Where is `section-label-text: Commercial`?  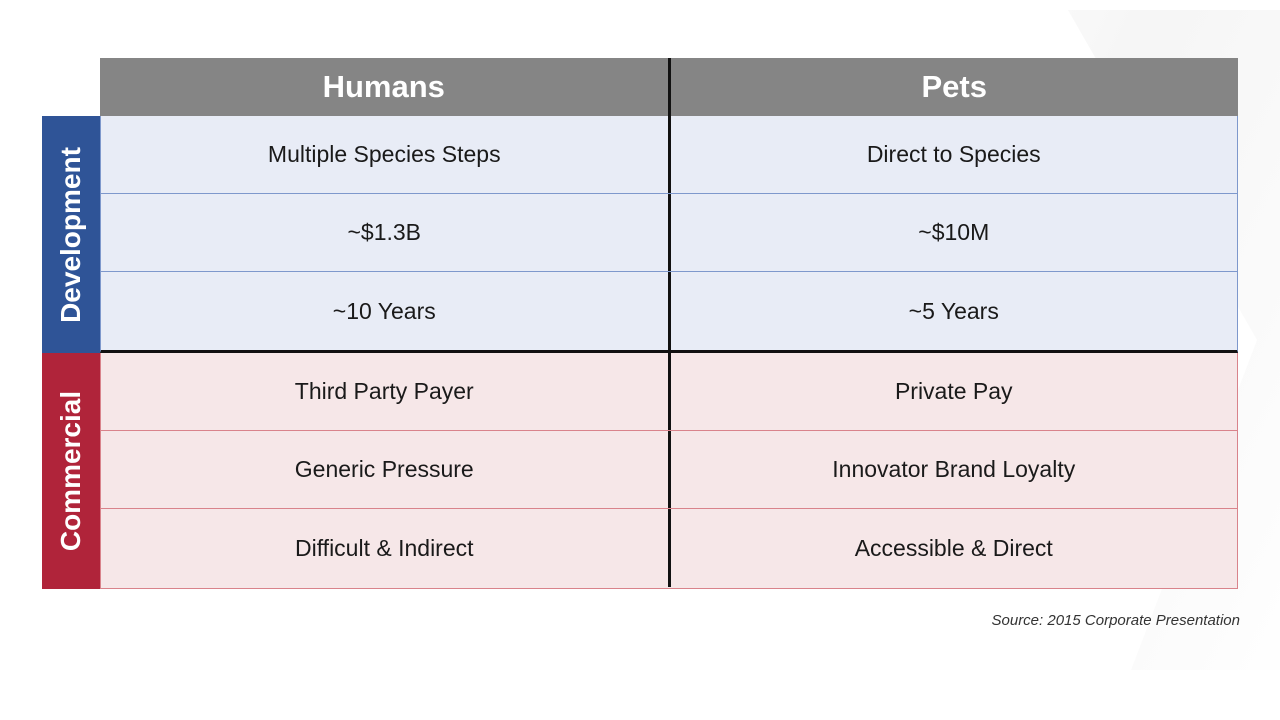
section-label-text: Commercial is located at coordinates (71, 471).